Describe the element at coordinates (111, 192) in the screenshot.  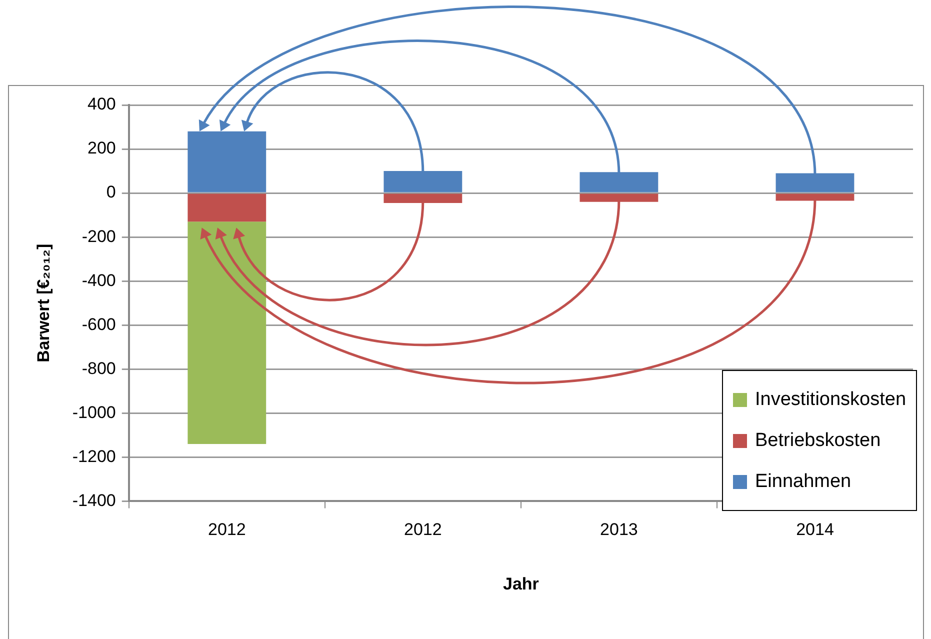
I see `y-tick-label: 0` at that location.